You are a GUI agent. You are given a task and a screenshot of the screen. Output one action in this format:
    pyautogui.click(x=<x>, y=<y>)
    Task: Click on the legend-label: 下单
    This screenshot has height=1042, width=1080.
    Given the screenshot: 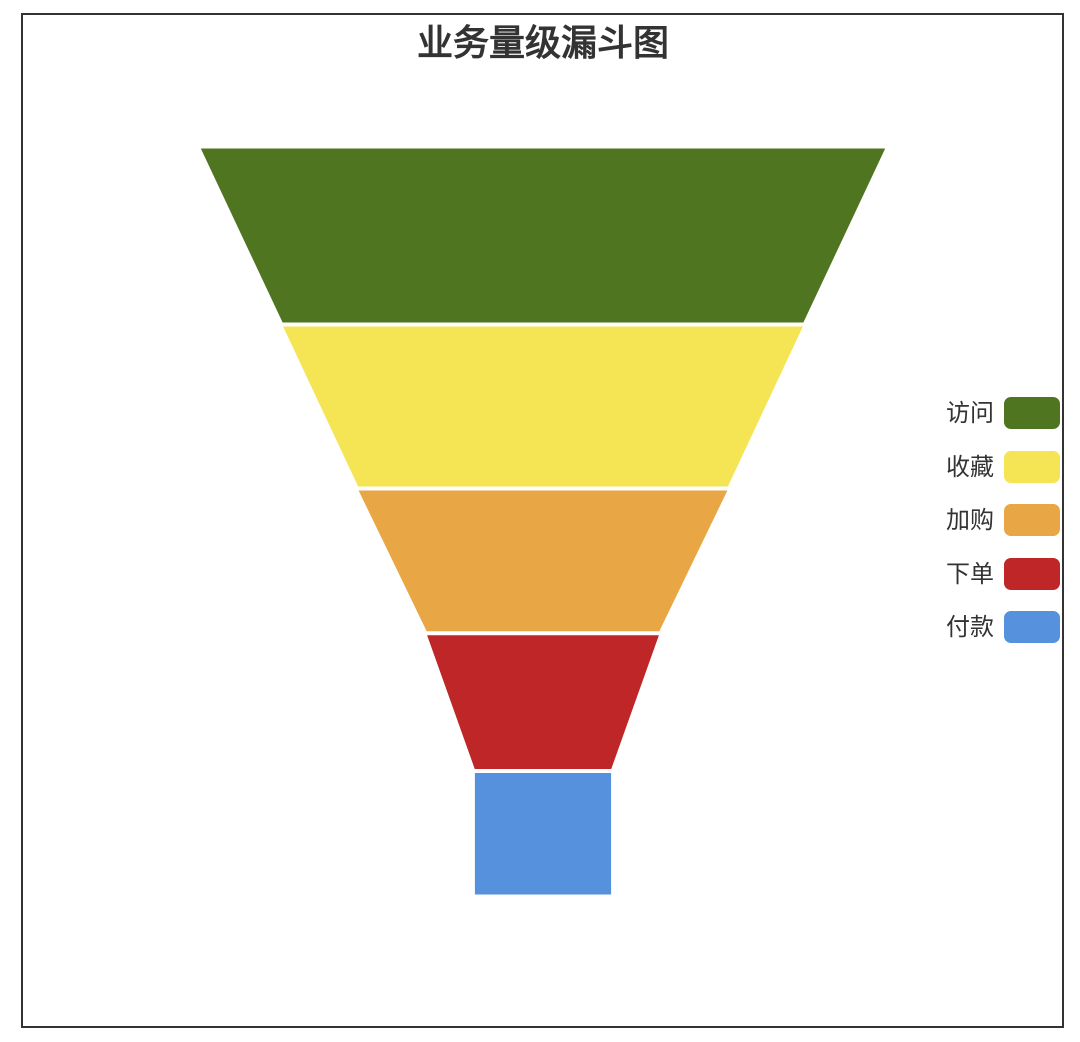 What is the action you would take?
    pyautogui.click(x=970, y=573)
    